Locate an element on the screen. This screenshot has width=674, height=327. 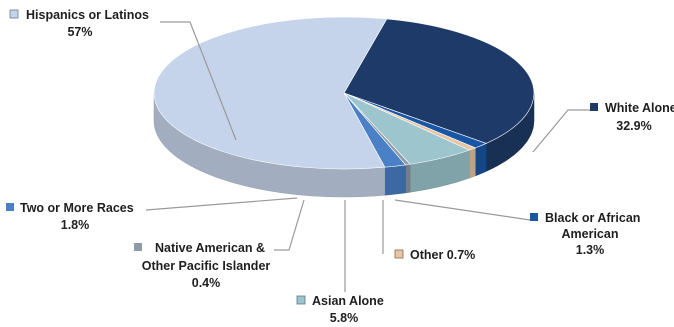
label-black-line2: American is located at coordinates (590, 234).